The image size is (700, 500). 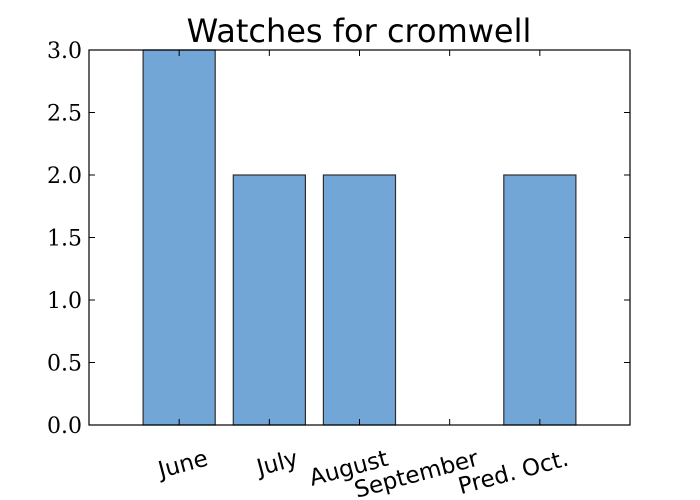 I want to click on chart-title: Watches for cromwell, so click(x=359, y=31).